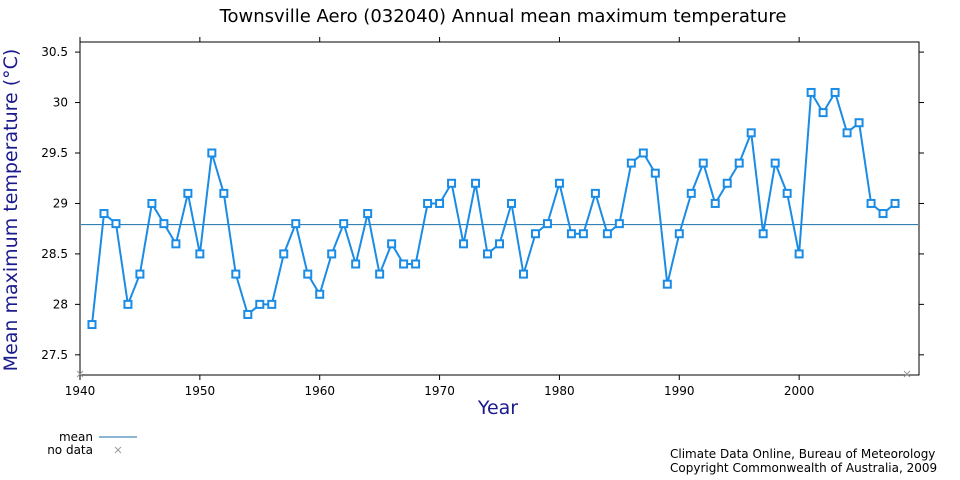  I want to click on legend-nodata-swatch, so click(118, 450).